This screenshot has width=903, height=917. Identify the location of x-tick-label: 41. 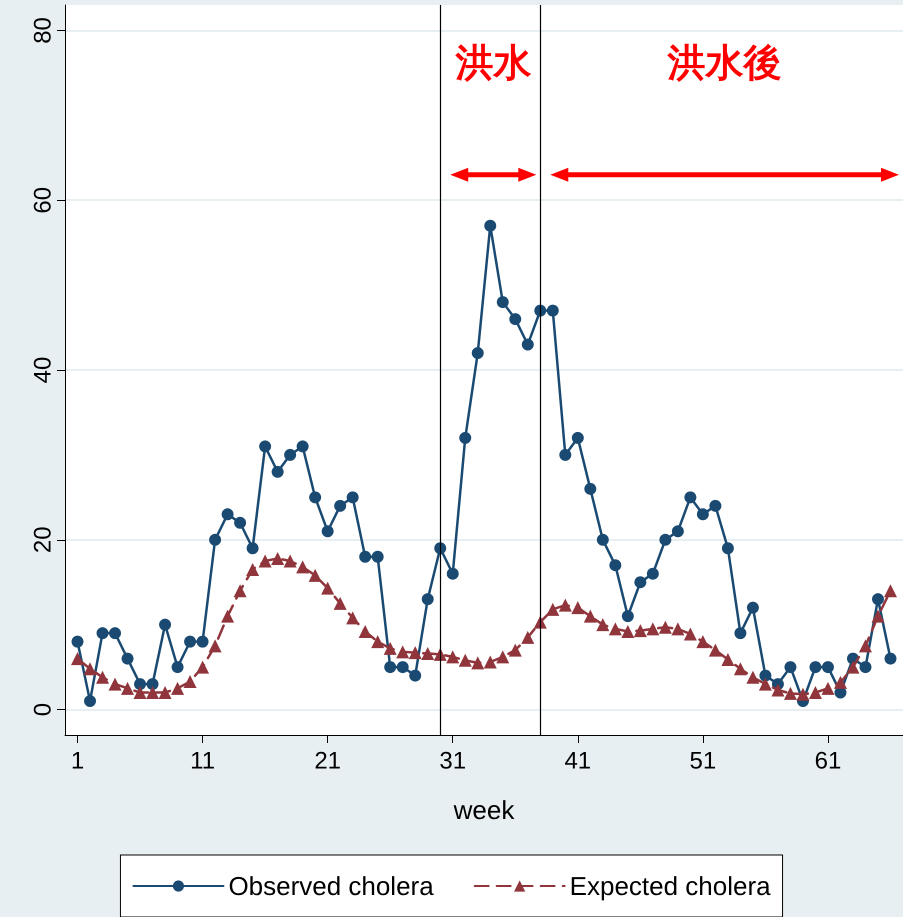
(578, 761).